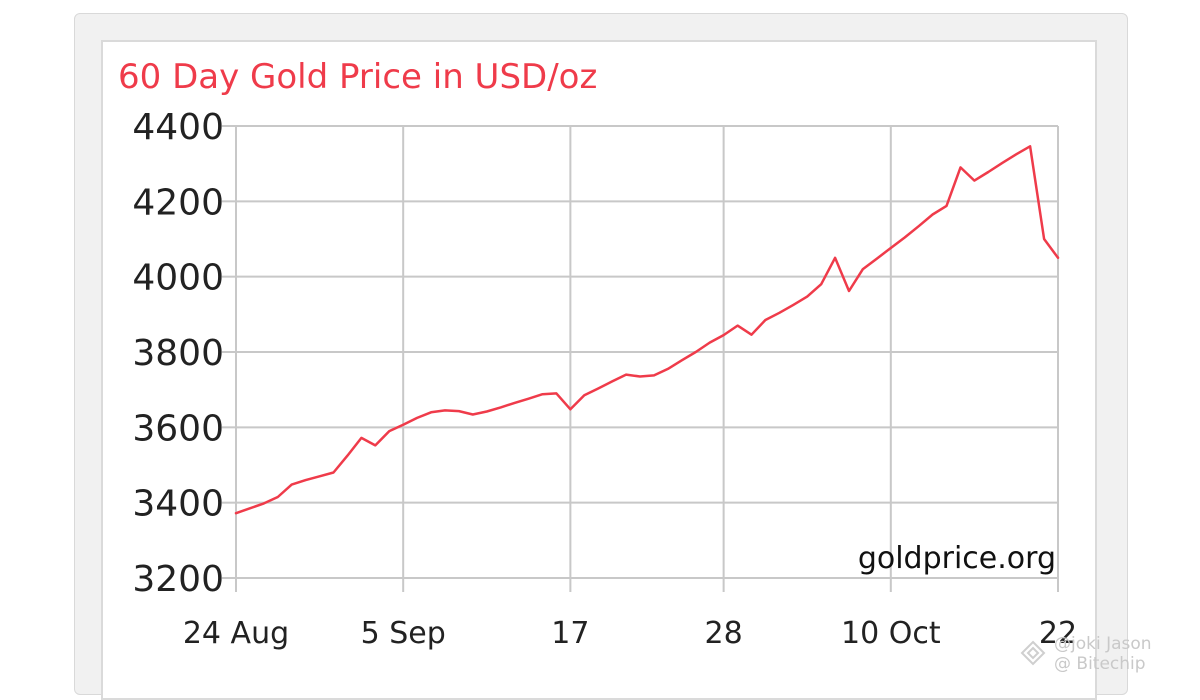 The image size is (1200, 700). I want to click on watermark-logo-icon, so click(1033, 653).